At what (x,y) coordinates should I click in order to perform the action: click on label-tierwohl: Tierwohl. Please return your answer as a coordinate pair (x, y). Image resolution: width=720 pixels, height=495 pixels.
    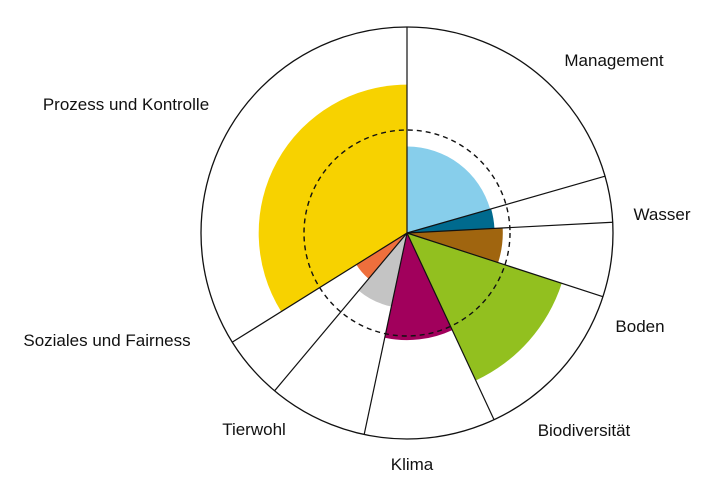
    Looking at the image, I should click on (254, 429).